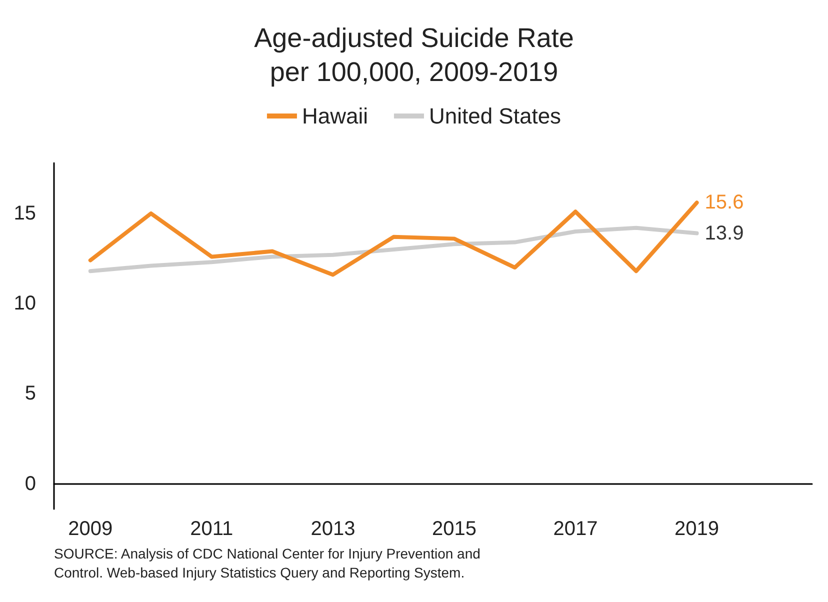 The width and height of the screenshot is (828, 602). I want to click on data-label: 13.9, so click(724, 233).